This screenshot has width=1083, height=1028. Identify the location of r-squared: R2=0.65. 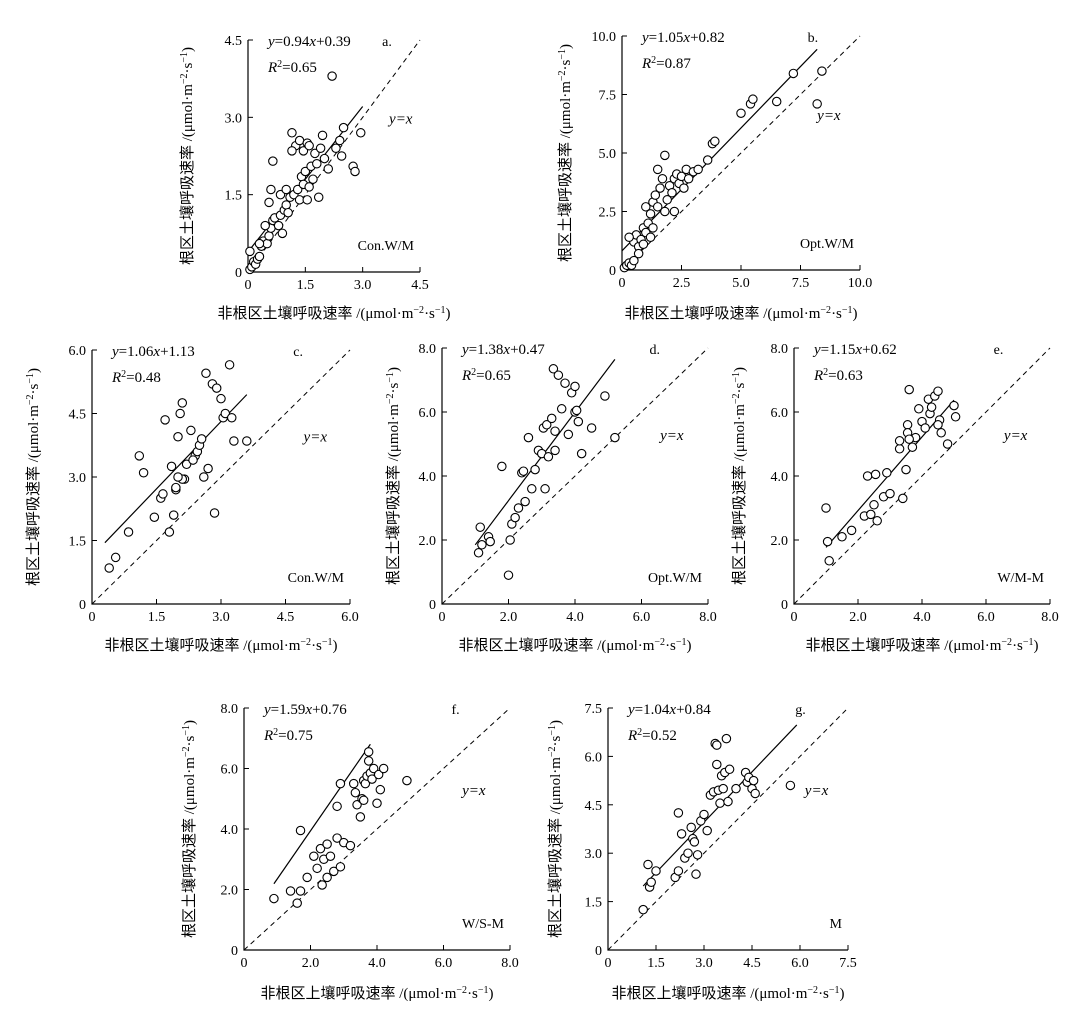
(292, 68).